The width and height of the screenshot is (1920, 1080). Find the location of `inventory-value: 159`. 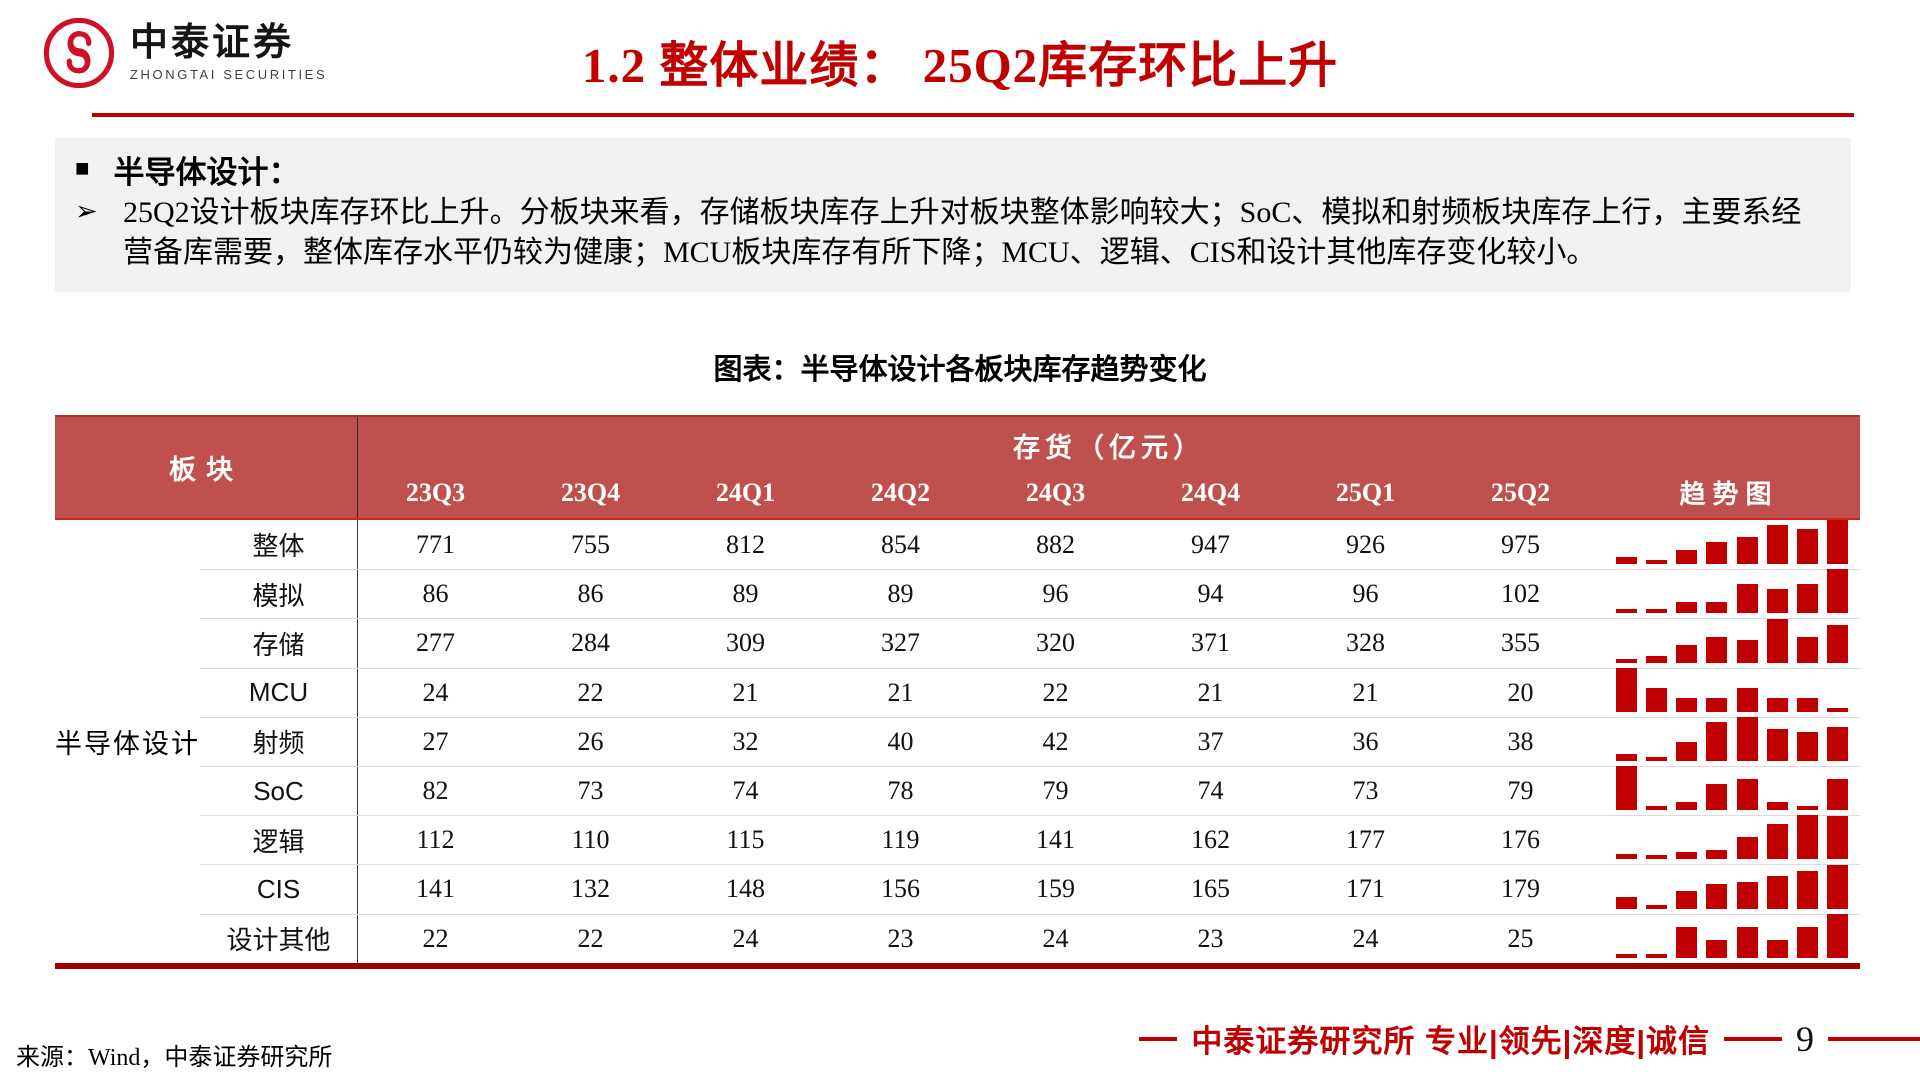

inventory-value: 159 is located at coordinates (1055, 889).